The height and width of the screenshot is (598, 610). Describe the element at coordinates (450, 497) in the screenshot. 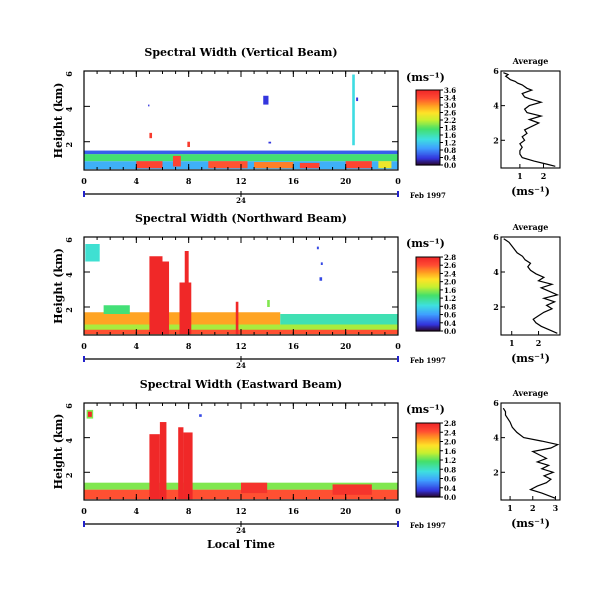

I see `colorbar-tick-label: 0.0` at that location.